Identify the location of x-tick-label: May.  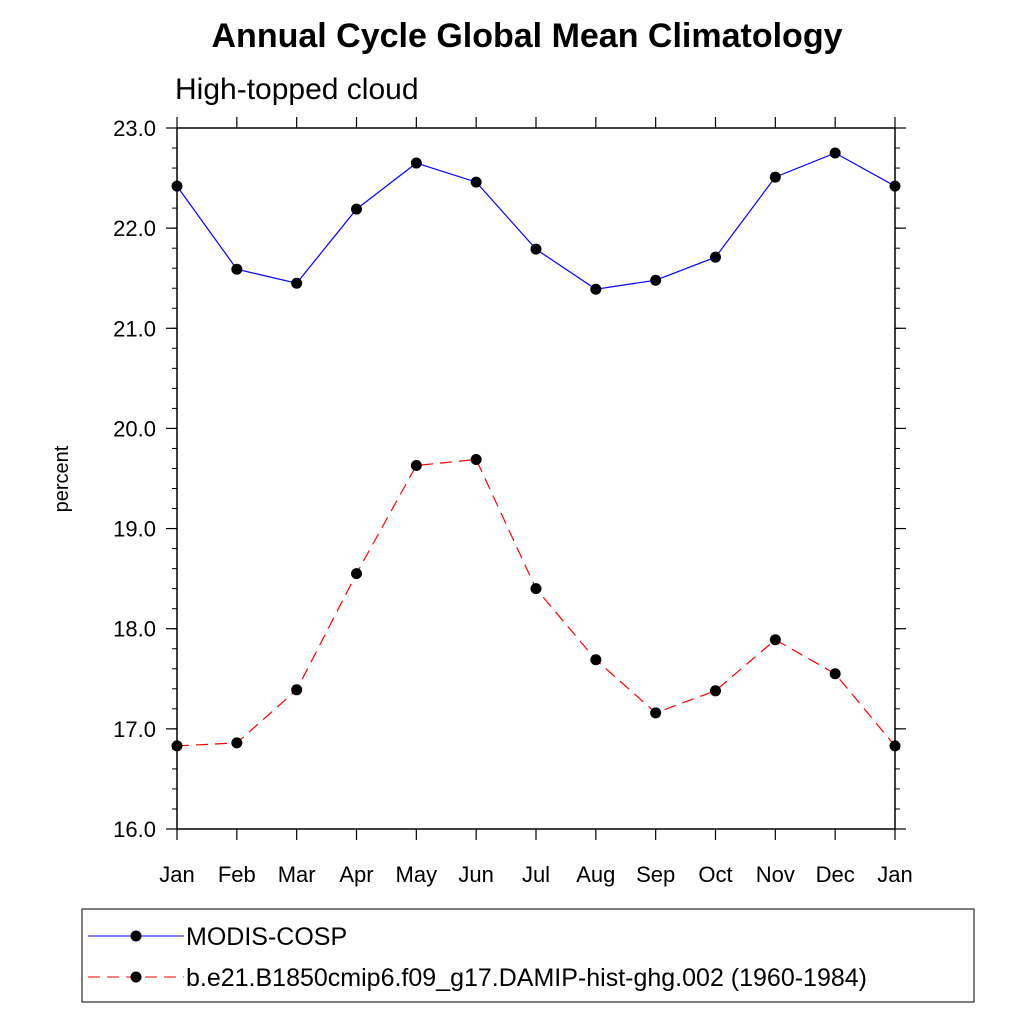
(417, 874).